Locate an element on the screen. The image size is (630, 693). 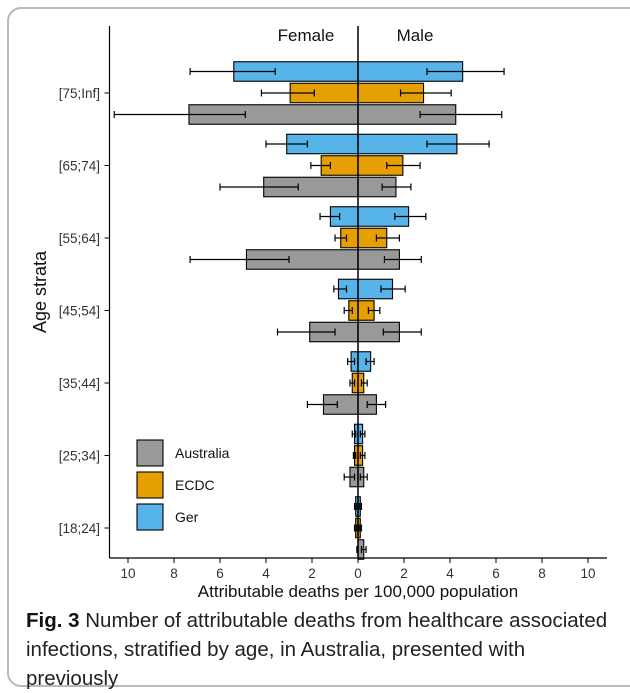
female-label: Female is located at coordinates (306, 35).